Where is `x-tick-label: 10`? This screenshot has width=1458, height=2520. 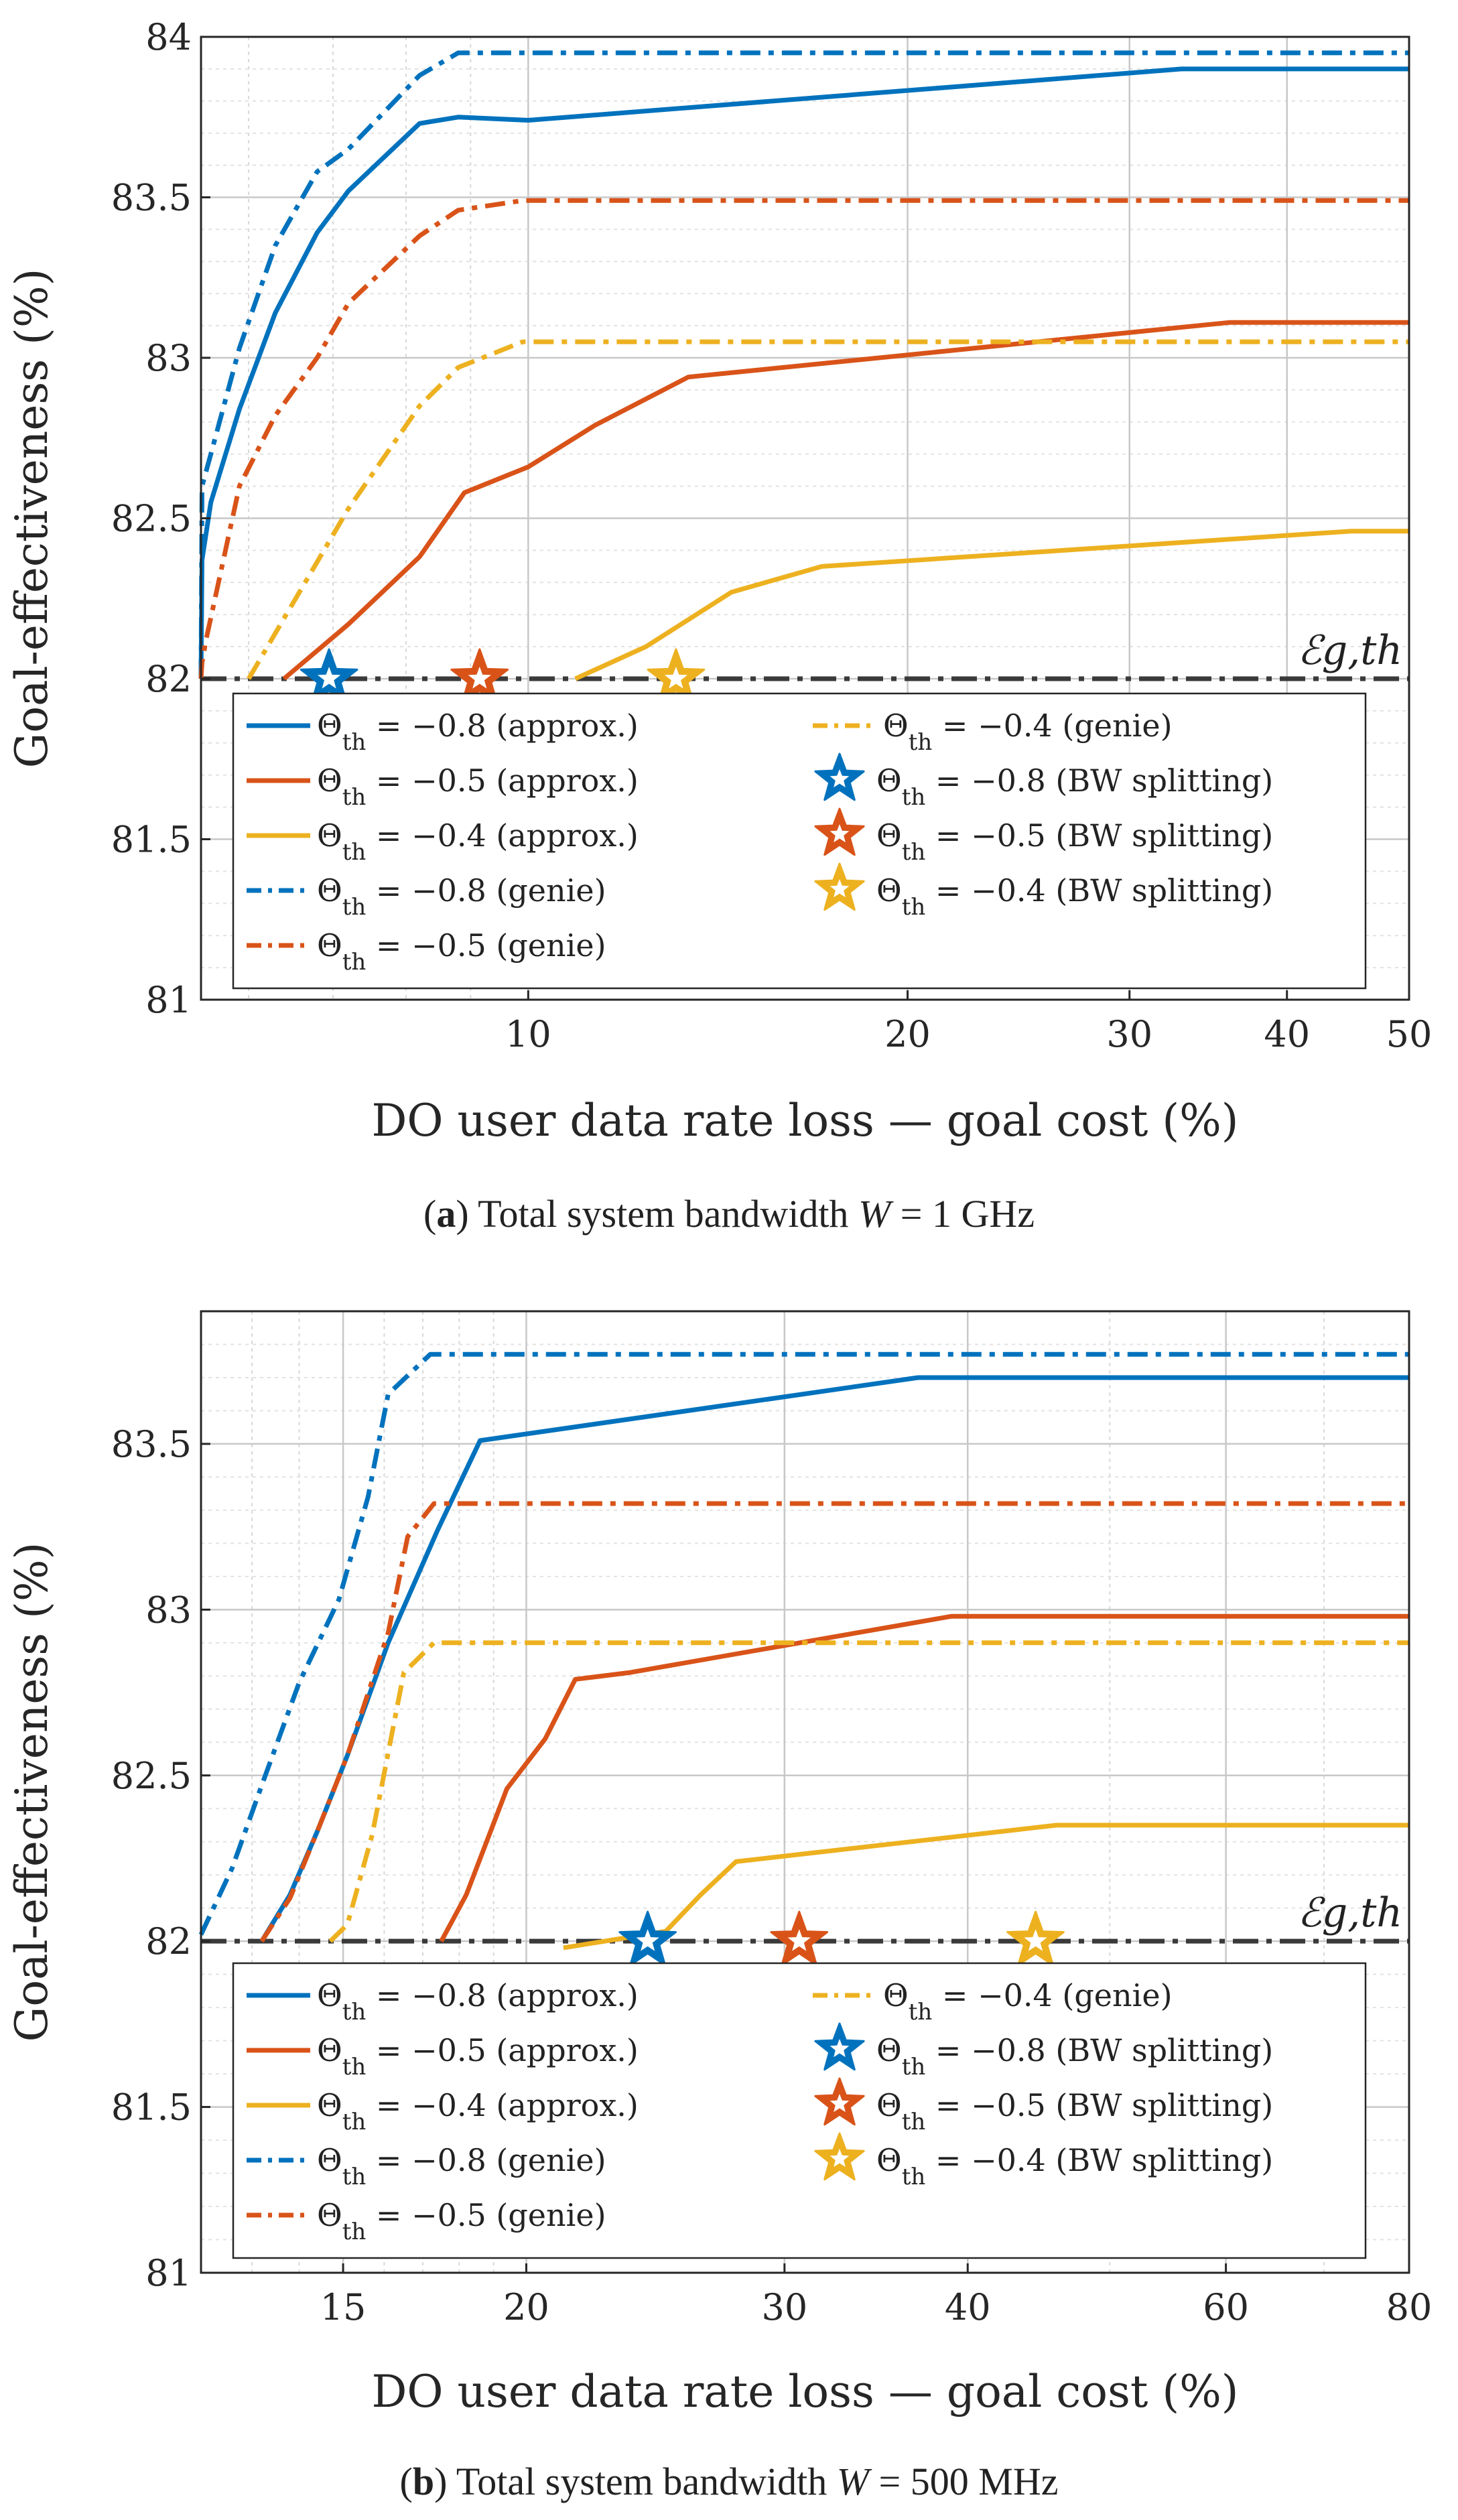 x-tick-label: 10 is located at coordinates (528, 1034).